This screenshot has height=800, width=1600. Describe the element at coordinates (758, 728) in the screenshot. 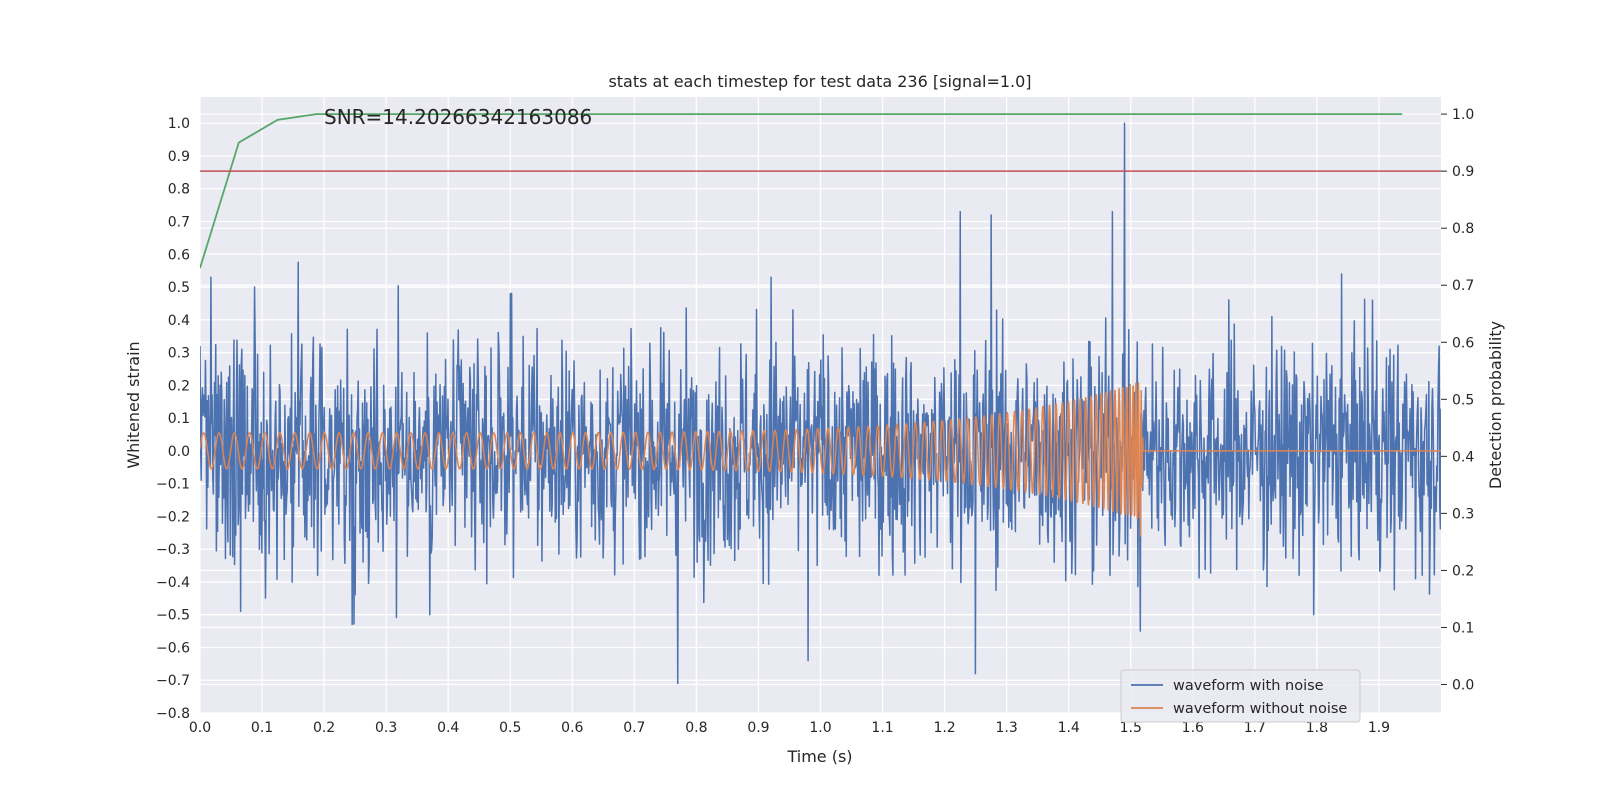

I see `x-tick-label: 0.9` at that location.